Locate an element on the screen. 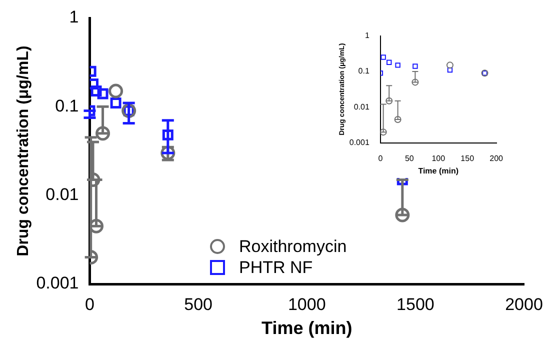 This screenshot has height=347, width=554. legend-label: Roxithromycin is located at coordinates (293, 246).